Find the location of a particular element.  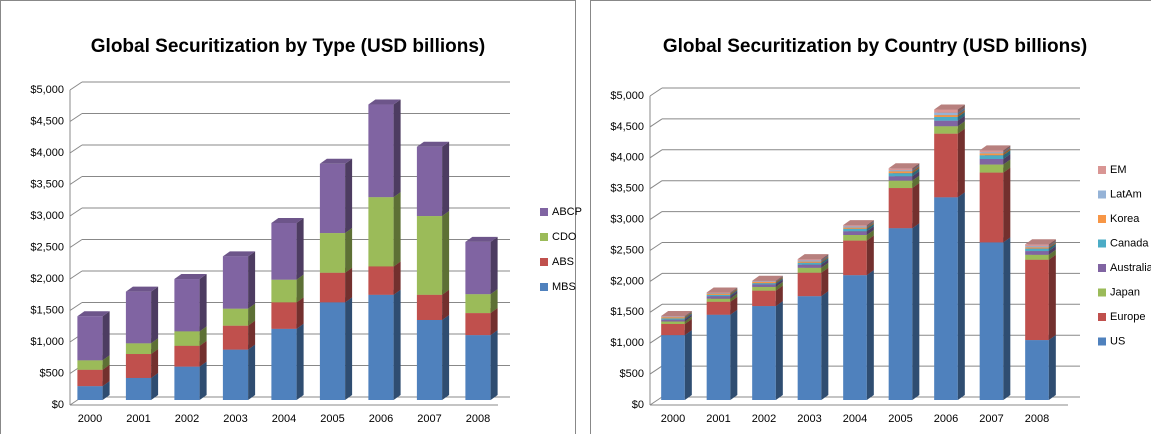

y-tick-label: $2,000 is located at coordinates (47, 279).